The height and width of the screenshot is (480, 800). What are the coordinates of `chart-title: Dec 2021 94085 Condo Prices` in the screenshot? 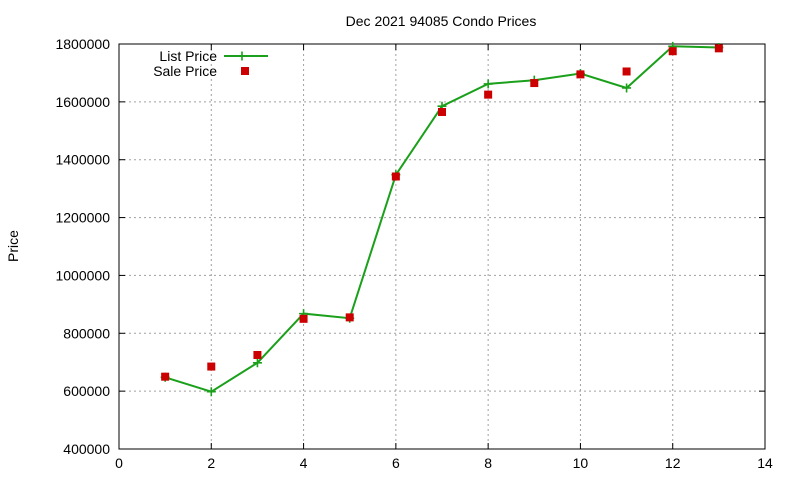 It's located at (441, 21).